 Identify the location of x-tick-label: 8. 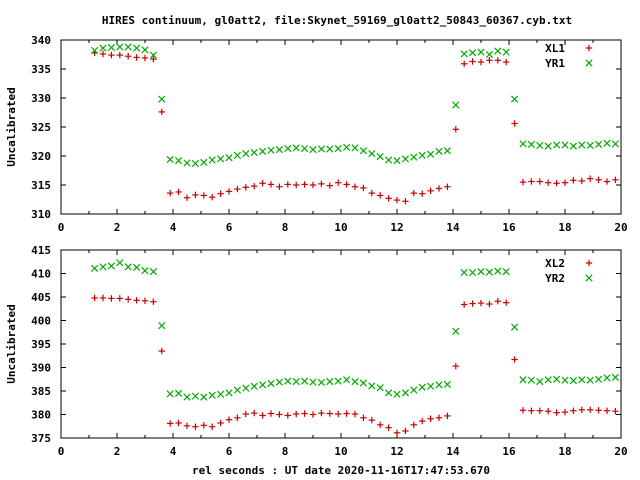
(285, 227).